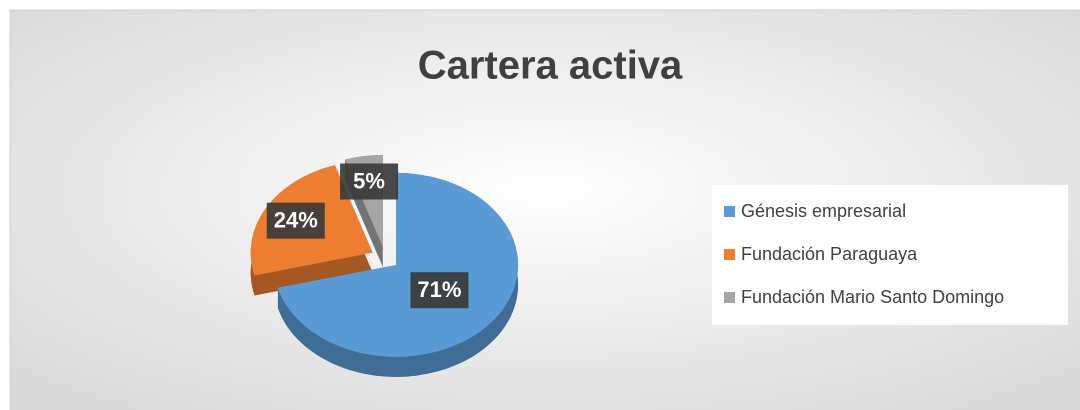 The width and height of the screenshot is (1080, 410). What do you see at coordinates (398, 264) in the screenshot?
I see `slice` at bounding box center [398, 264].